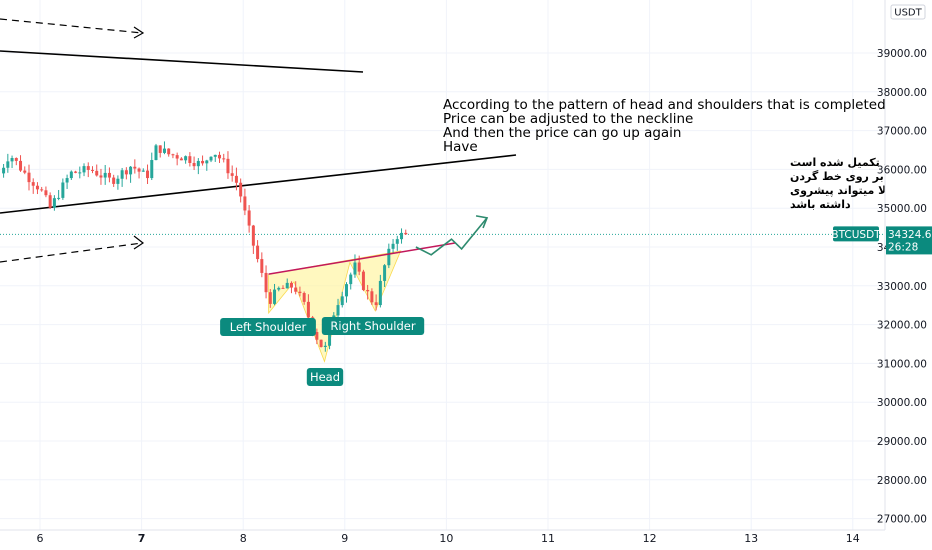 The width and height of the screenshot is (932, 550). I want to click on right-shoulder-label-text: Right Shoulder, so click(372, 326).